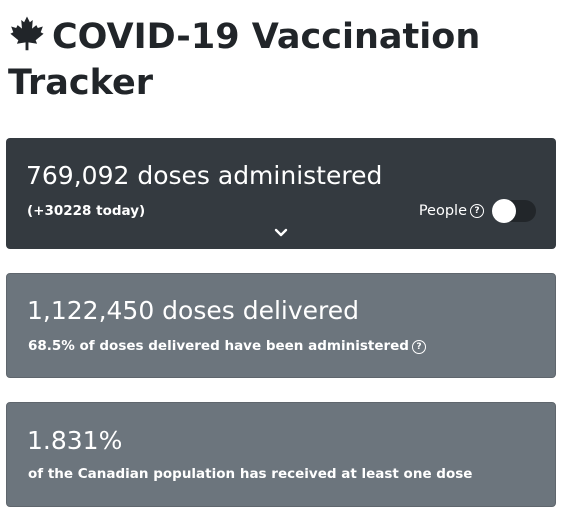  What do you see at coordinates (504, 211) in the screenshot?
I see `toggle-knob` at bounding box center [504, 211].